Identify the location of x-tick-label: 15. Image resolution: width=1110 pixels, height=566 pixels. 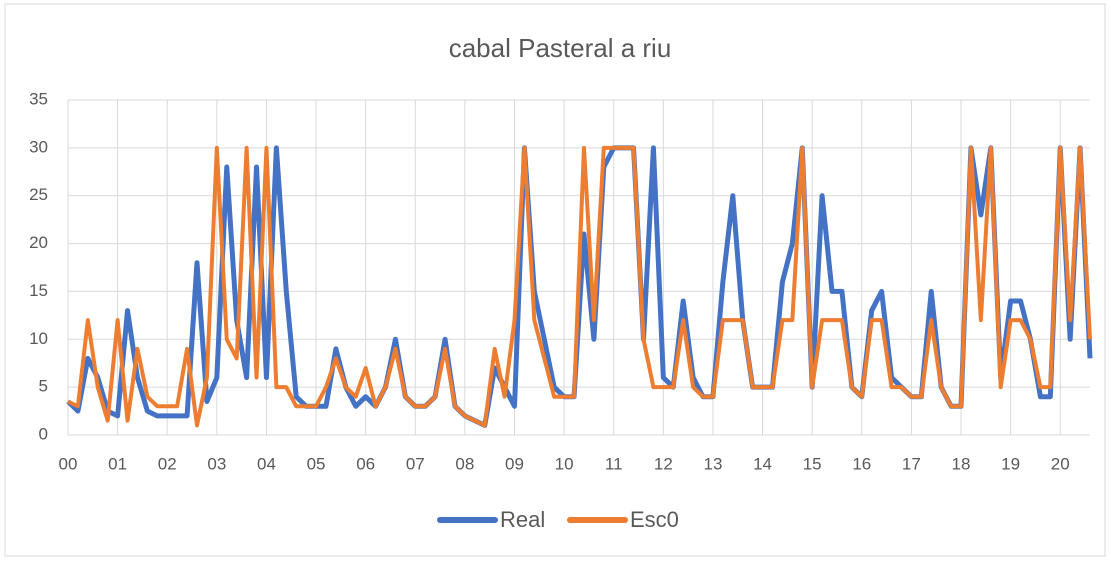
(812, 463).